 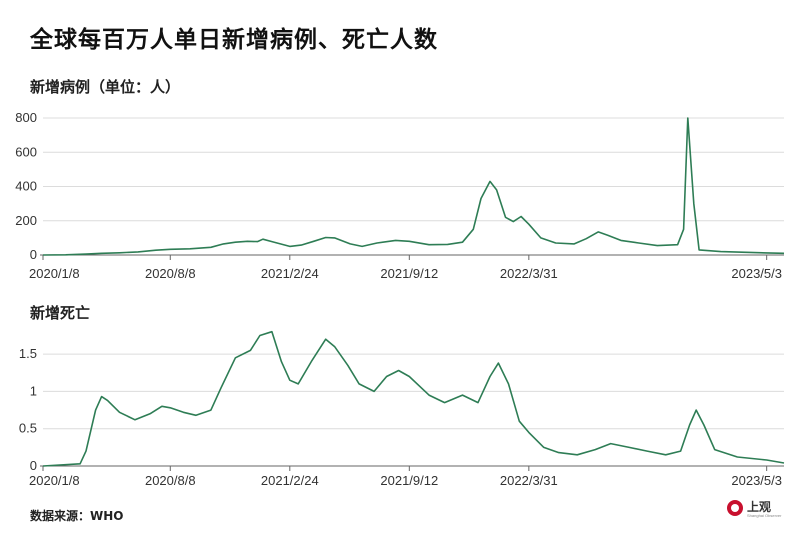 I want to click on cases-y-tick-label: 600, so click(x=26, y=151).